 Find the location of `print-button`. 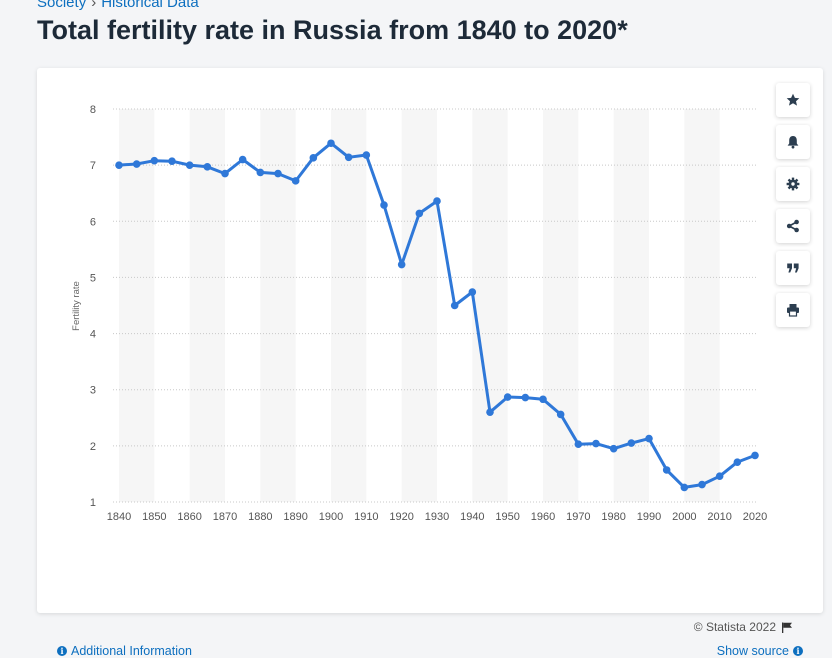

print-button is located at coordinates (793, 310).